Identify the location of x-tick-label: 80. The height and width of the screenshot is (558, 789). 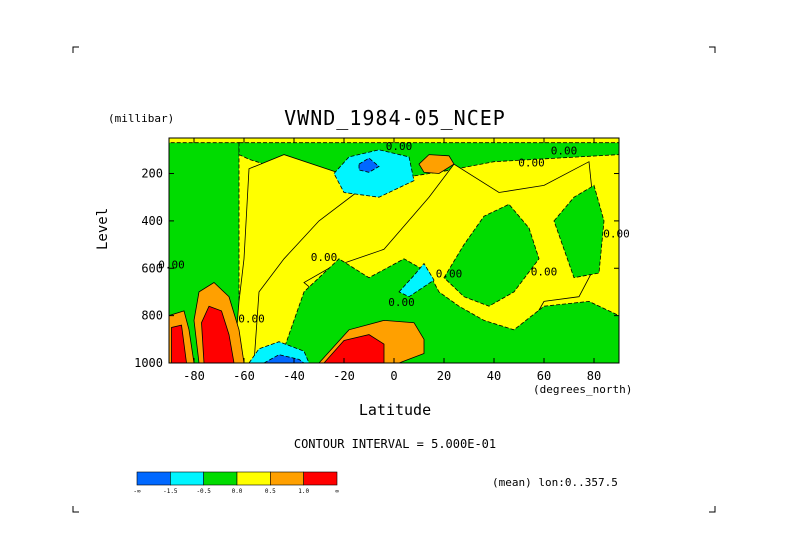
(594, 376).